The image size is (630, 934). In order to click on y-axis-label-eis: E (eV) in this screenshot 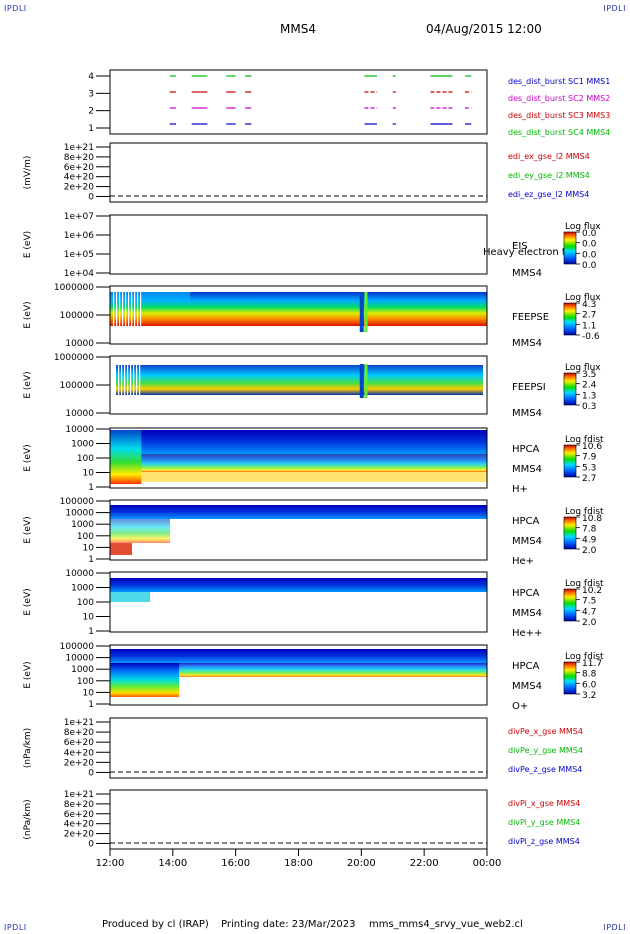, I will do `click(28, 244)`.